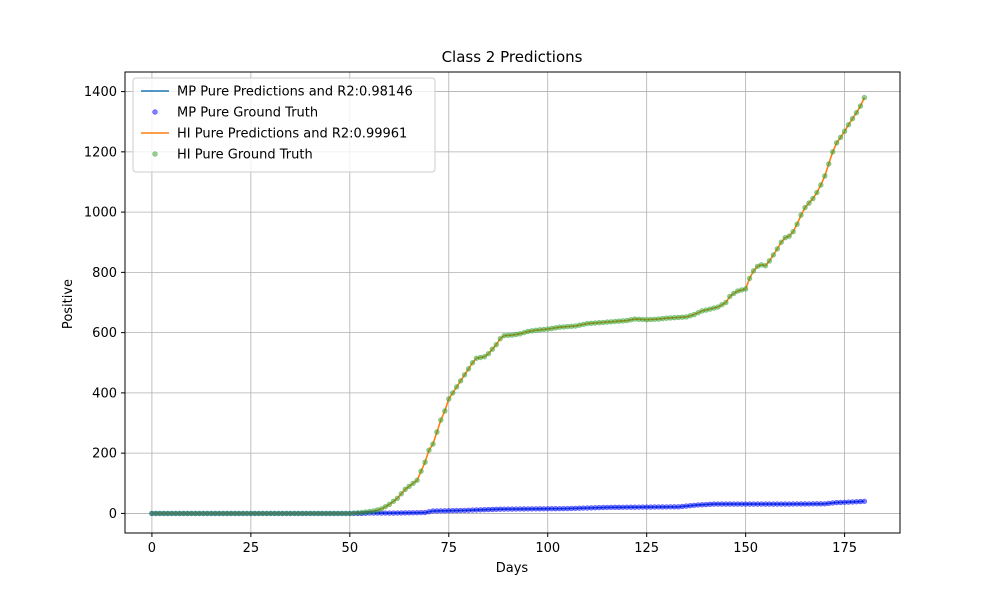 The image size is (1000, 597). I want to click on x-tick-label: 150, so click(745, 548).